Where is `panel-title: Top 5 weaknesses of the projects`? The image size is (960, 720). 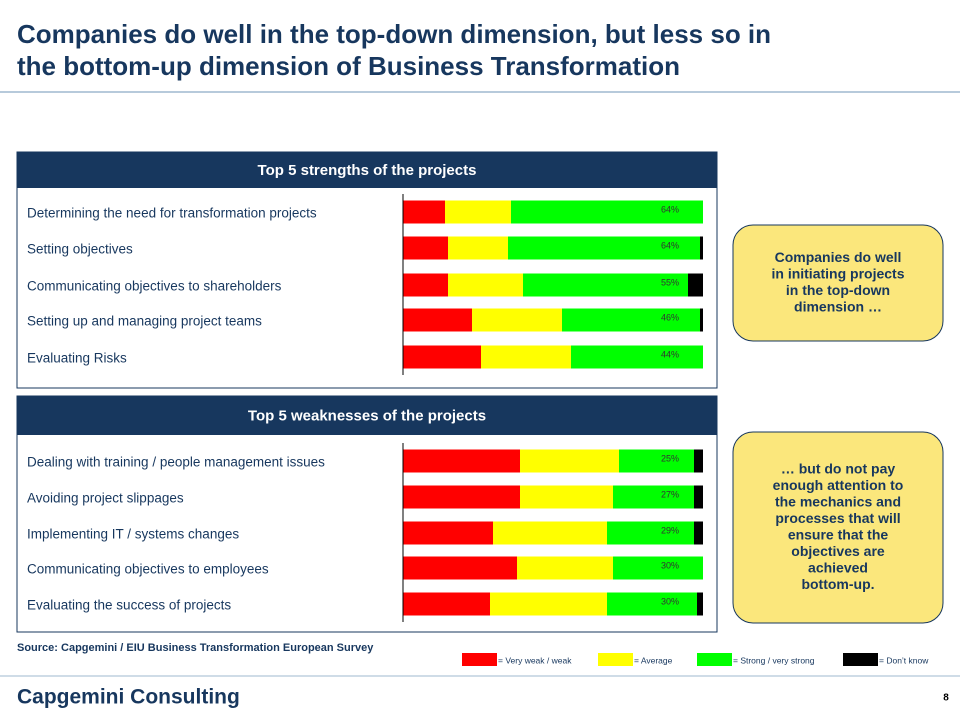
panel-title: Top 5 weaknesses of the projects is located at coordinates (367, 415).